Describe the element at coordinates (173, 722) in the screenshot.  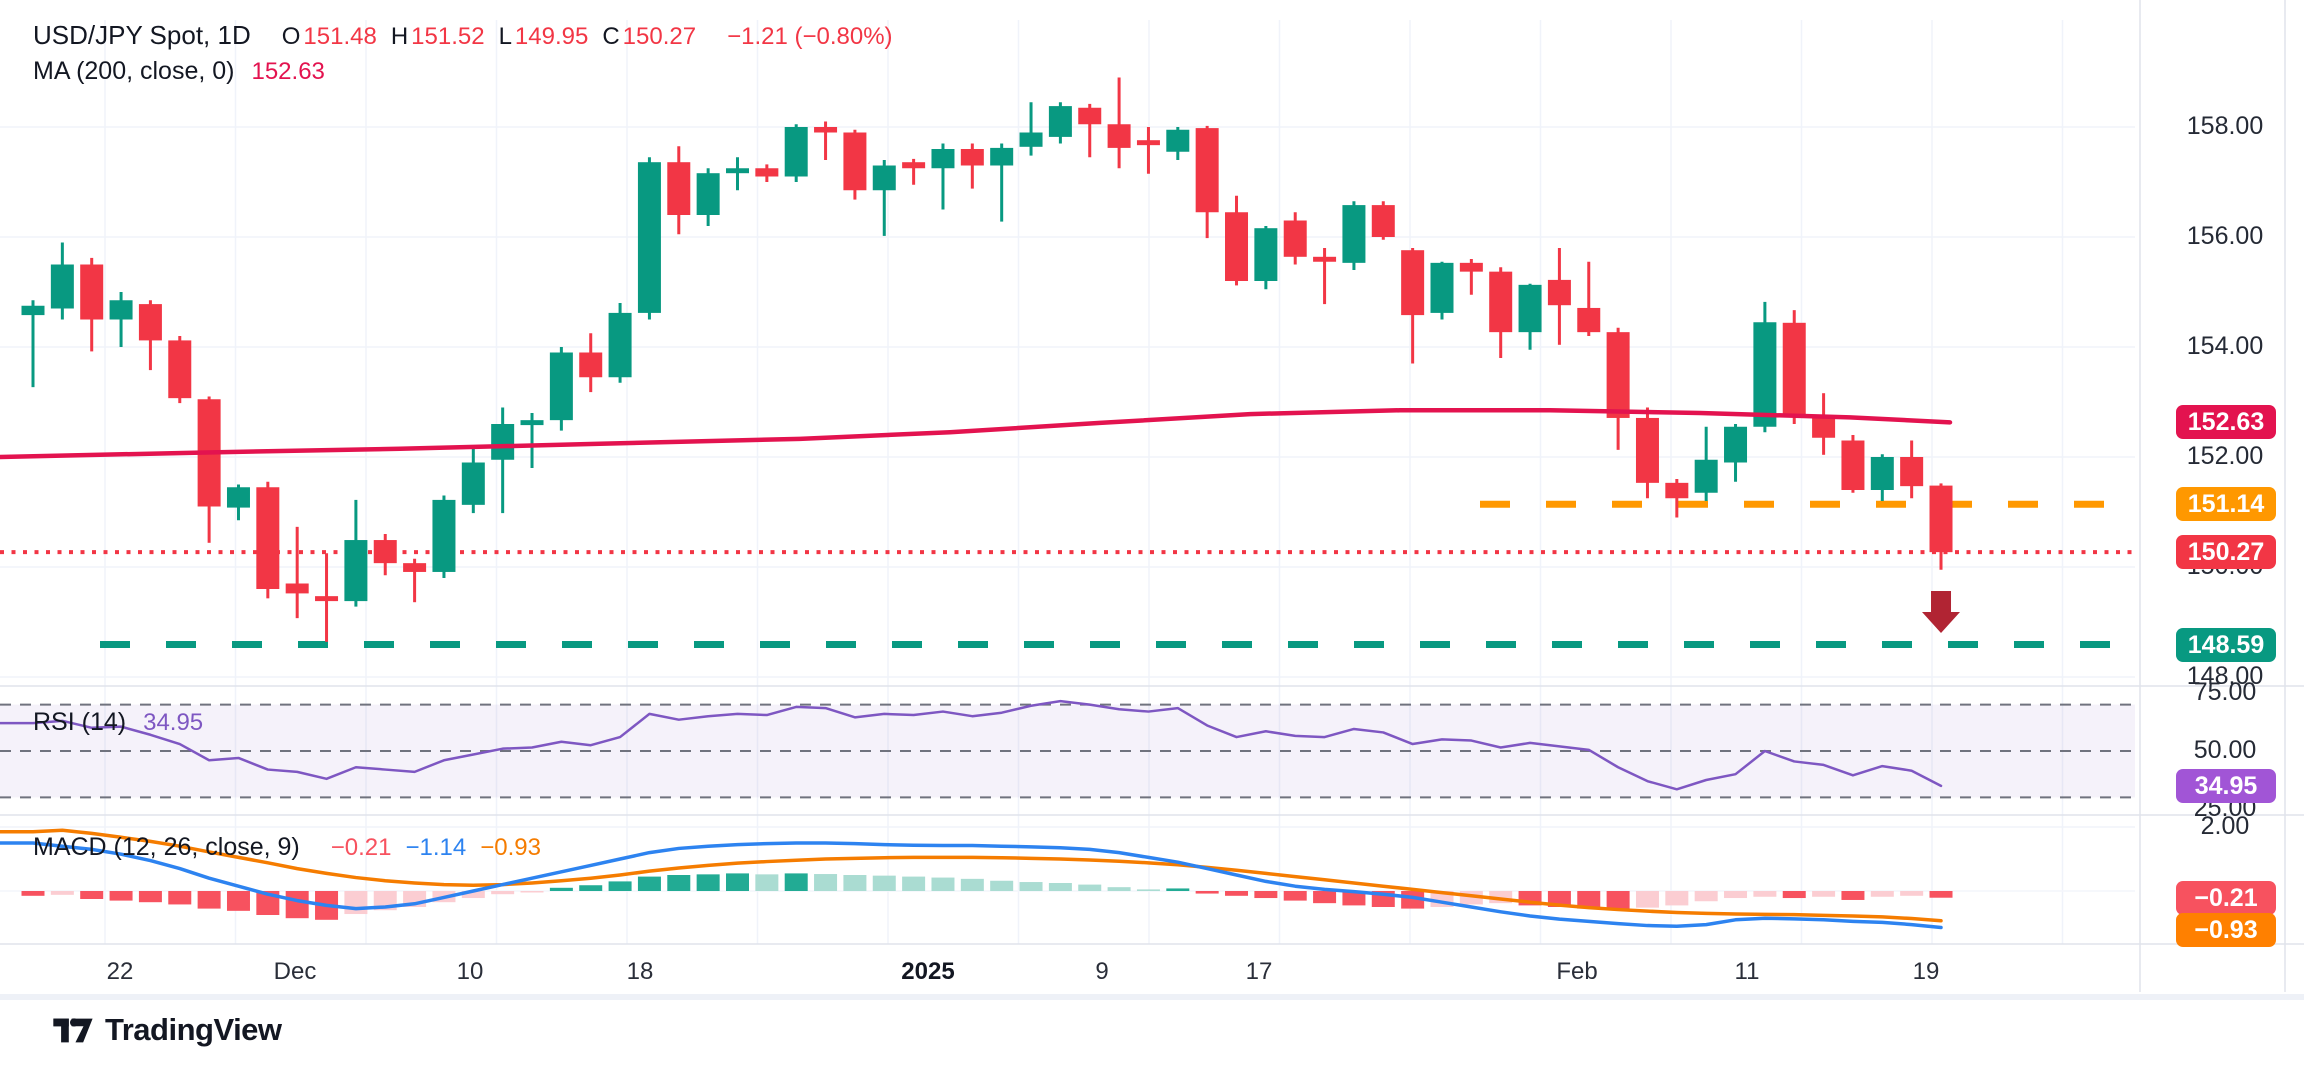
I see `rsi-value: 34.95` at that location.